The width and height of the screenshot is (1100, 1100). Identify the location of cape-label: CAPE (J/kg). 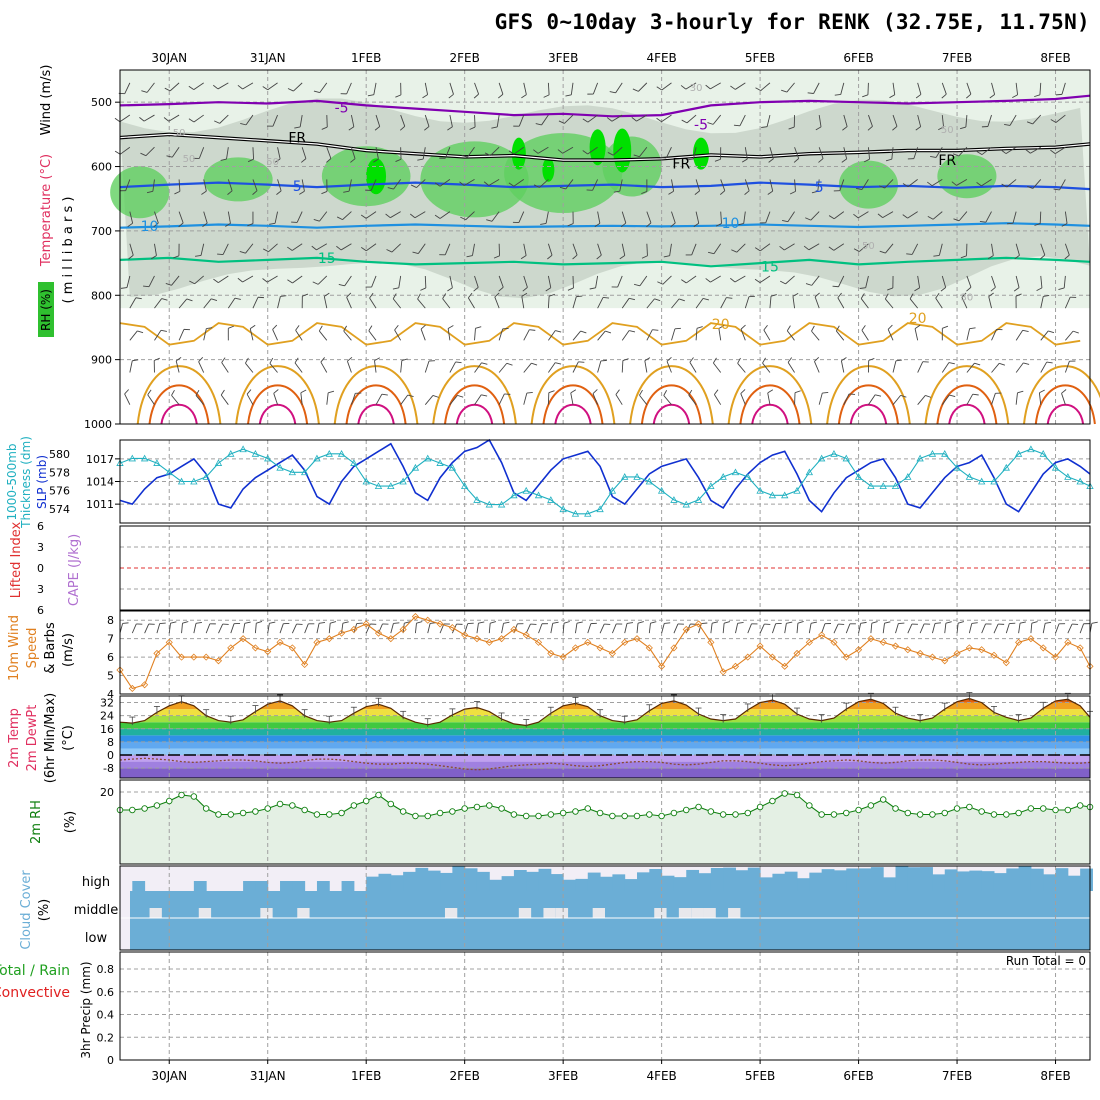
(74, 570).